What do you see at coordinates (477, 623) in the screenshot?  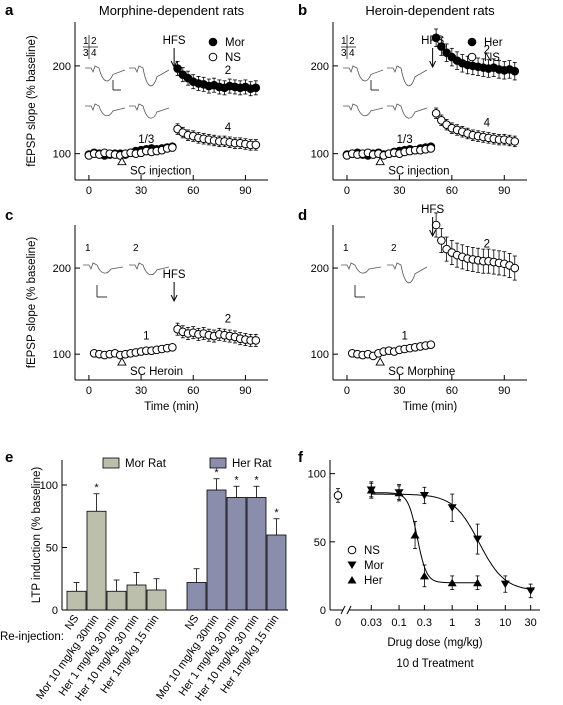 I see `x-tick-label: 3` at bounding box center [477, 623].